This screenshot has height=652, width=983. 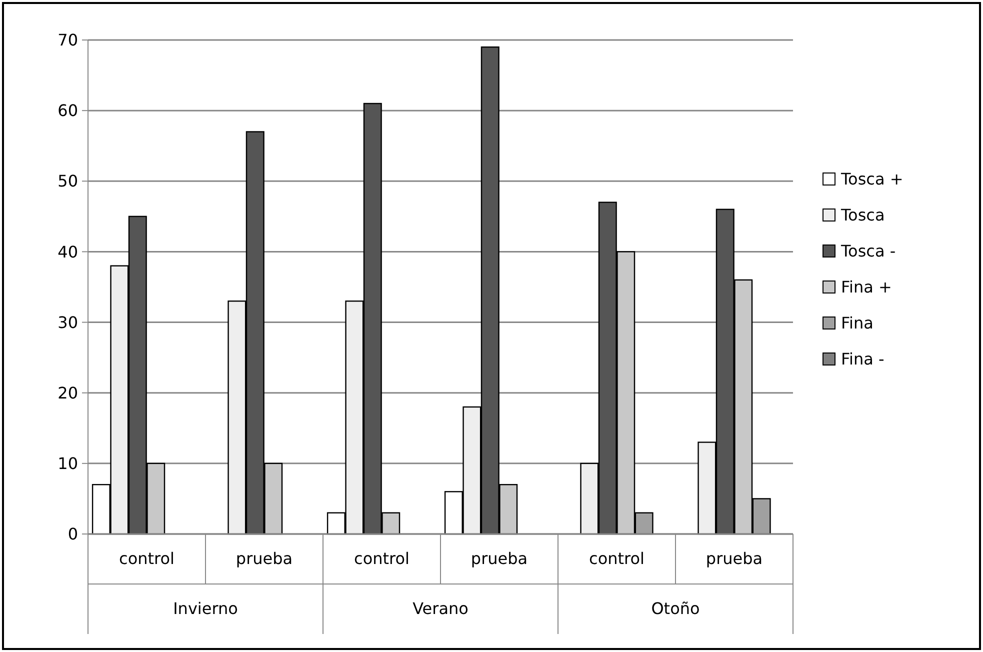 I want to click on legend-label: Fina, so click(x=857, y=323).